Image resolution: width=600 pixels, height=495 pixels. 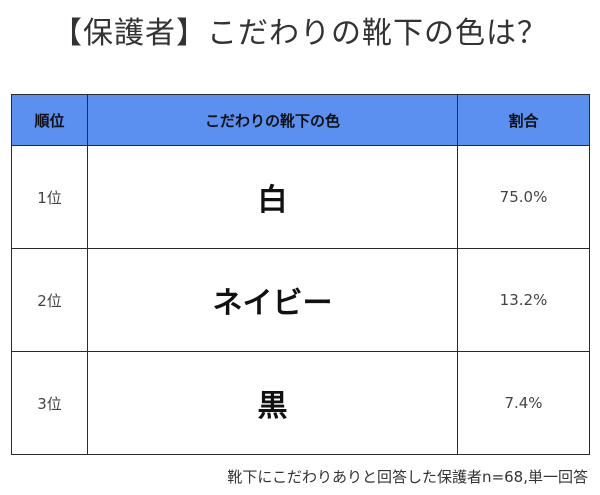 I want to click on rank-cell: 1位, so click(x=49, y=197).